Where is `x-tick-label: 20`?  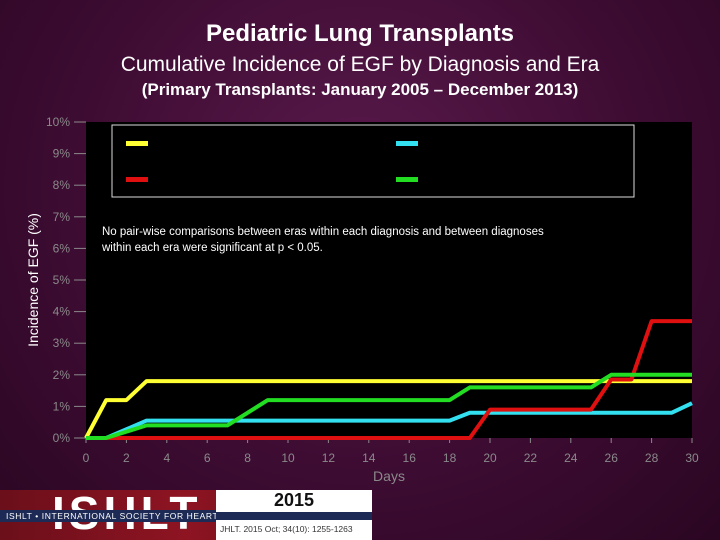
x-tick-label: 20 is located at coordinates (490, 458).